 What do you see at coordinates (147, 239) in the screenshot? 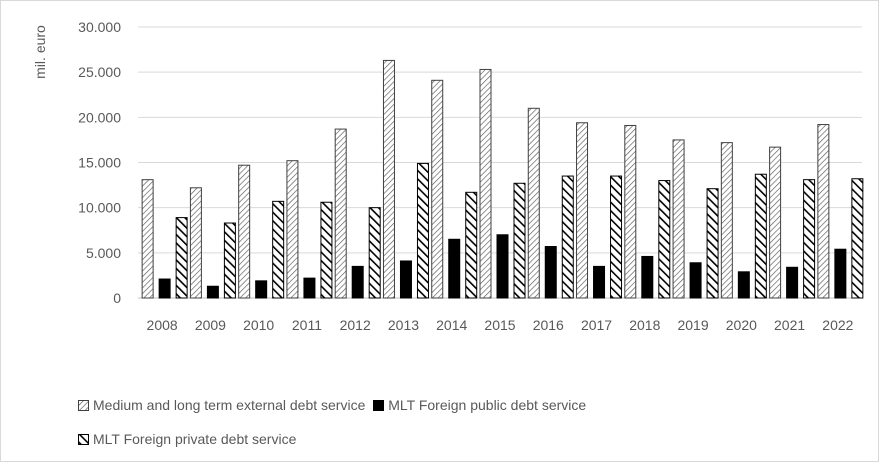
I see `bar-total-2008` at bounding box center [147, 239].